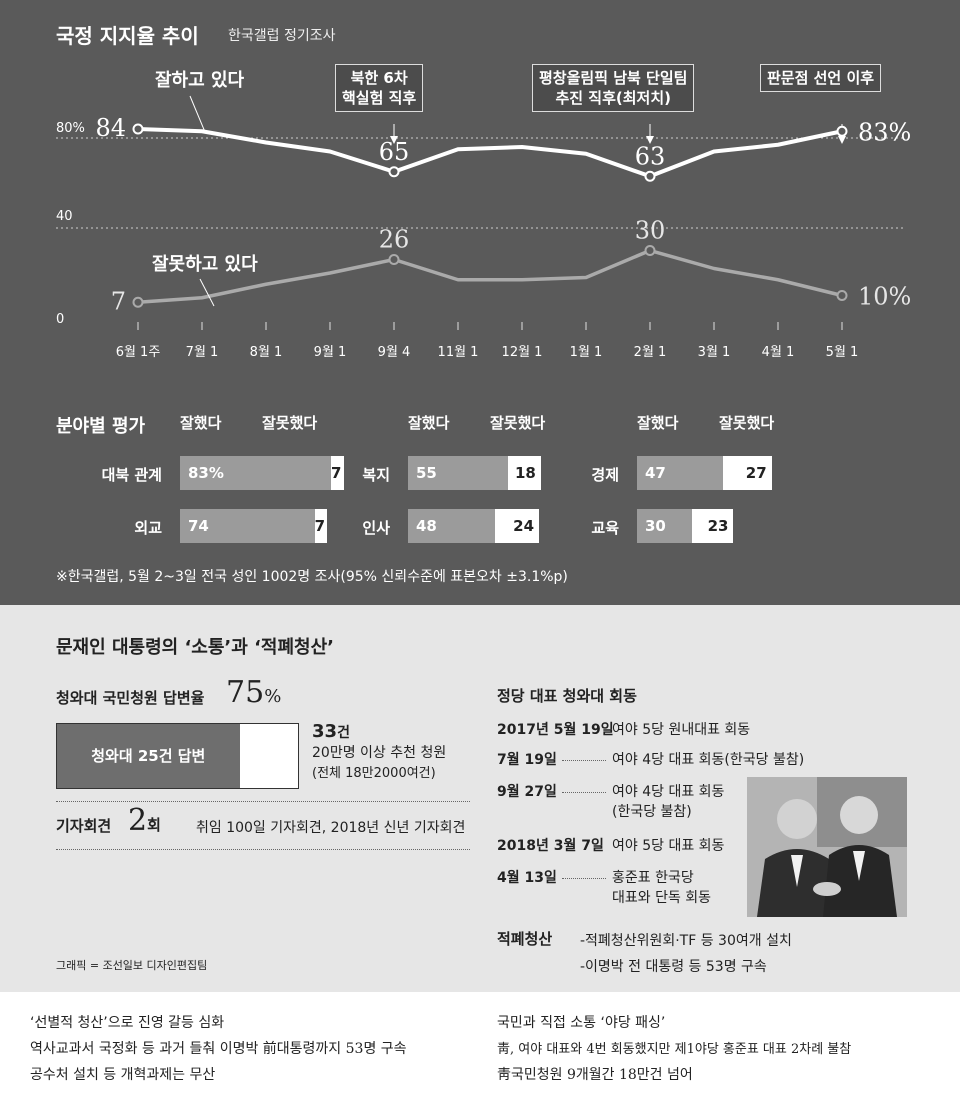  I want to click on petition-label: 청와대 국민청원 답변율, so click(130, 698).